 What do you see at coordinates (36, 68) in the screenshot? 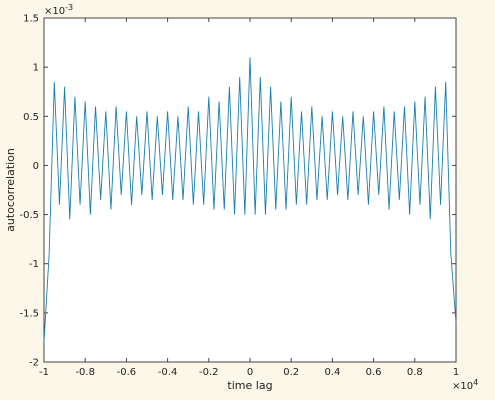
I see `y-tick-label: 1` at bounding box center [36, 68].